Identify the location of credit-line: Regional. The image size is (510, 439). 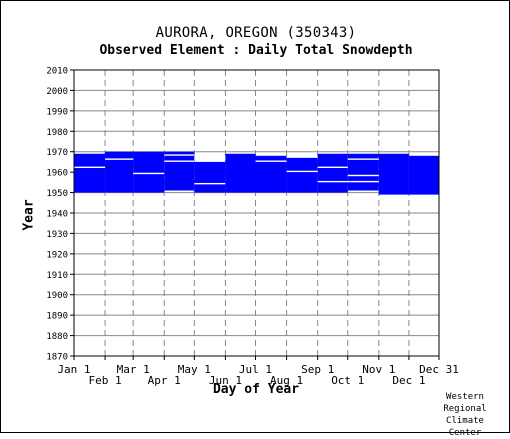
(465, 409).